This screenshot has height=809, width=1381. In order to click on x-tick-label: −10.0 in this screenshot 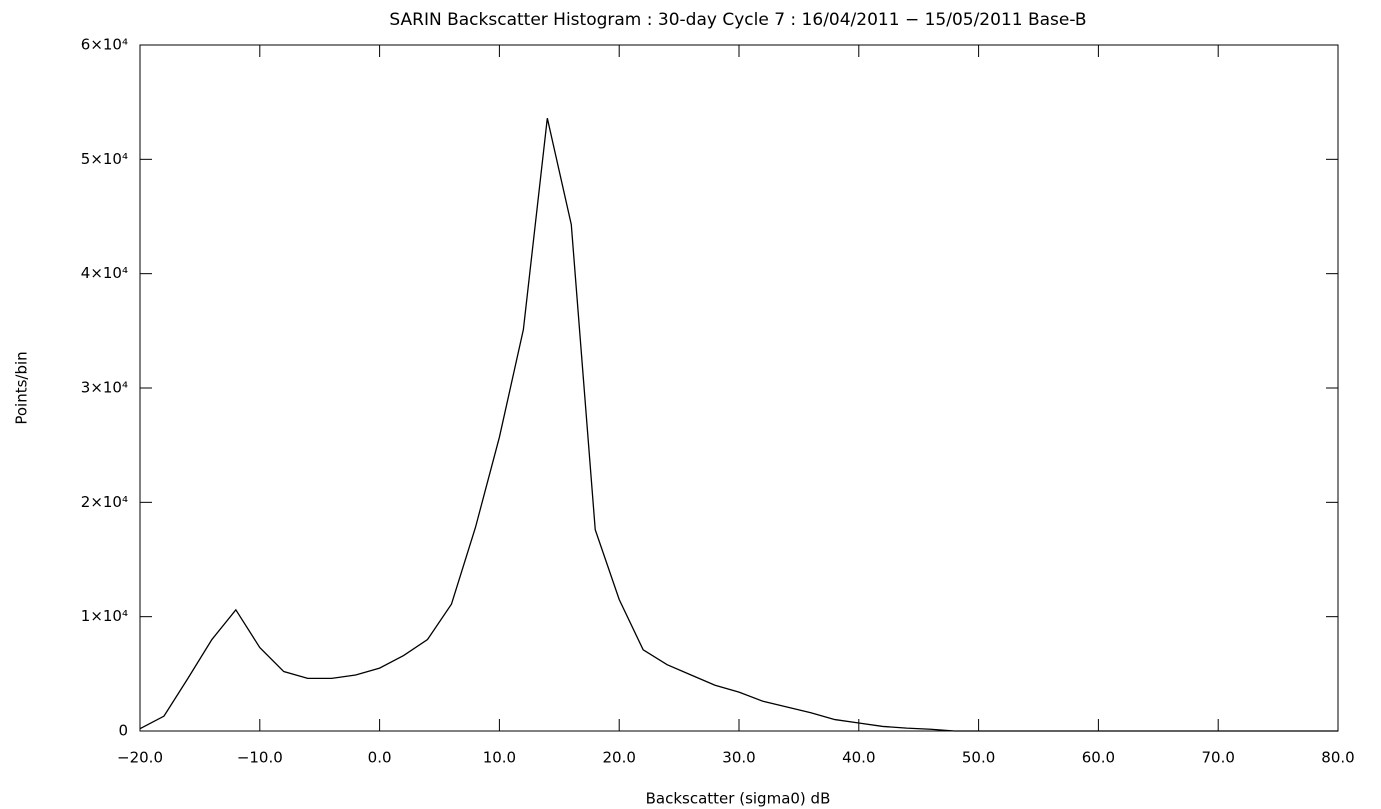, I will do `click(260, 758)`.